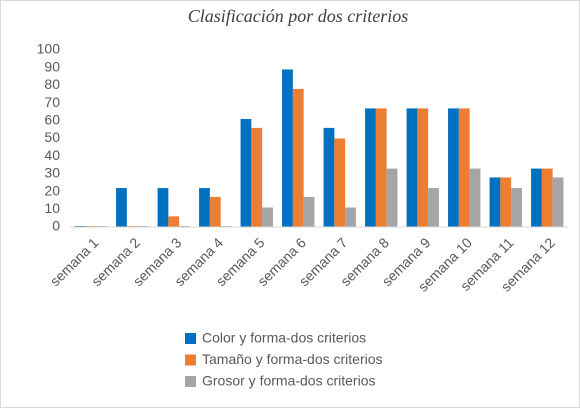 This screenshot has width=580, height=408. I want to click on legend-label: Grosor y forma-dos criterios, so click(288, 381).